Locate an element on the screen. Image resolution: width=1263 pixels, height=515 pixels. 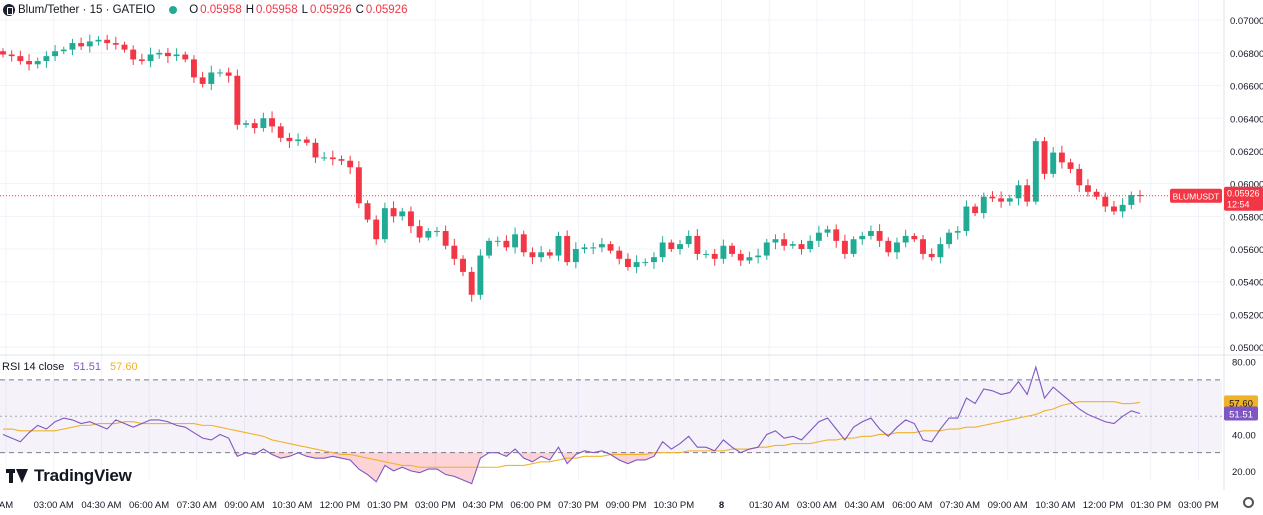
rsi-oversold-fills is located at coordinates (446, 468).